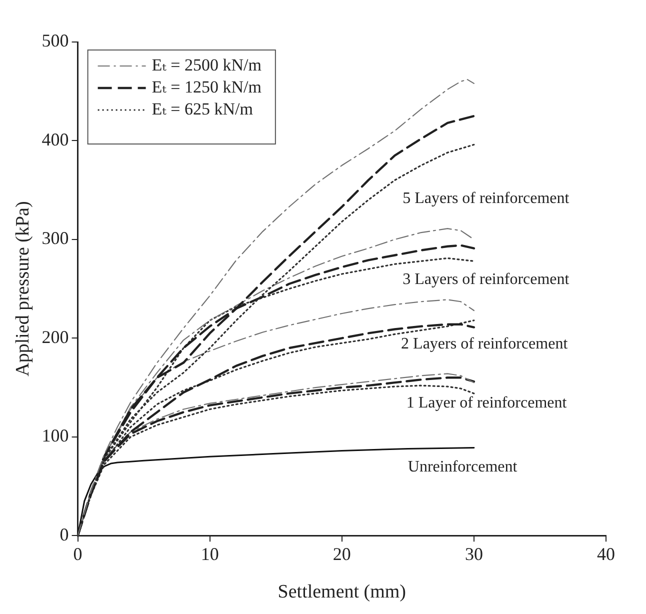 The image size is (646, 614). What do you see at coordinates (207, 64) in the screenshot?
I see `legend-label: Eₜ = 2500 kN/m` at bounding box center [207, 64].